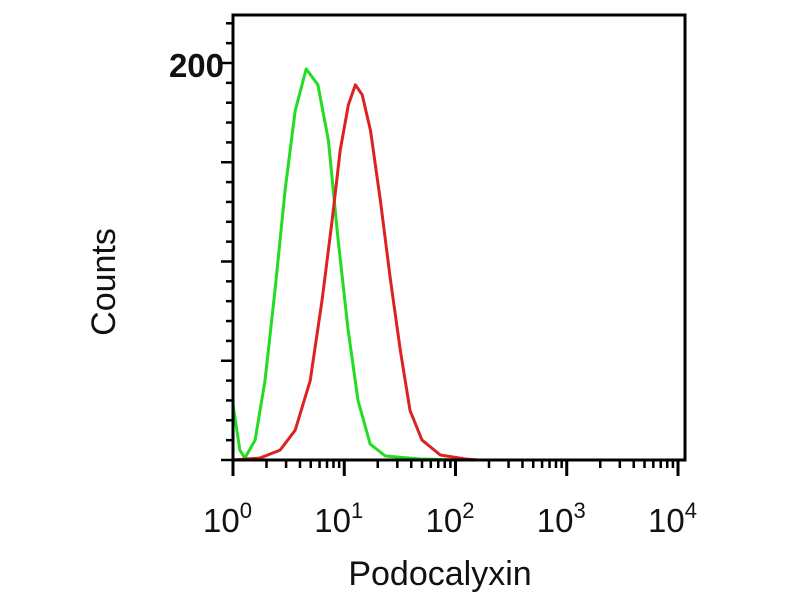 Image resolution: width=800 pixels, height=600 pixels. What do you see at coordinates (439, 574) in the screenshot?
I see `x-axis-label: Podocalyxin` at bounding box center [439, 574].